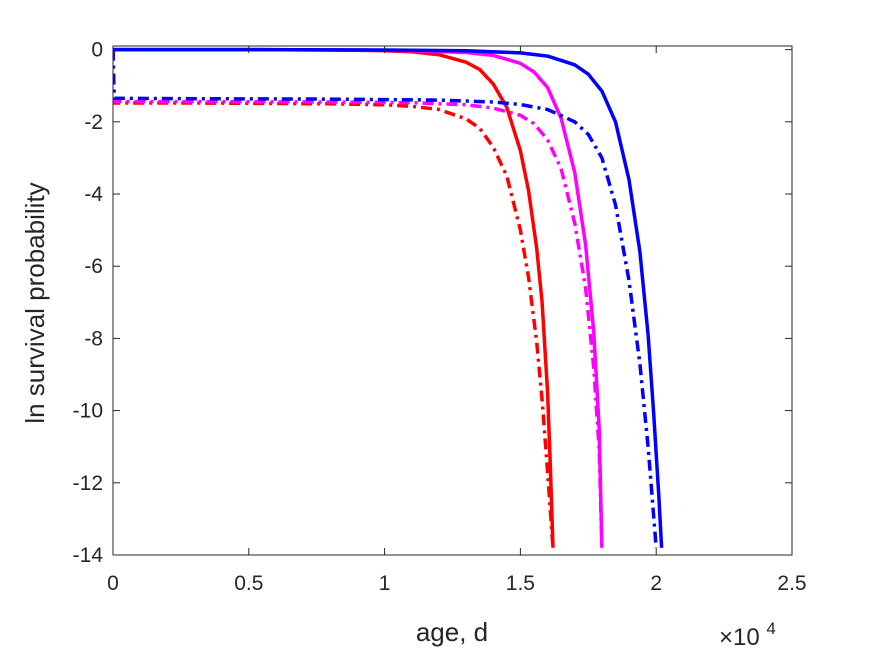 This screenshot has height=661, width=875. I want to click on x-tick-label: 0.5, so click(248, 583).